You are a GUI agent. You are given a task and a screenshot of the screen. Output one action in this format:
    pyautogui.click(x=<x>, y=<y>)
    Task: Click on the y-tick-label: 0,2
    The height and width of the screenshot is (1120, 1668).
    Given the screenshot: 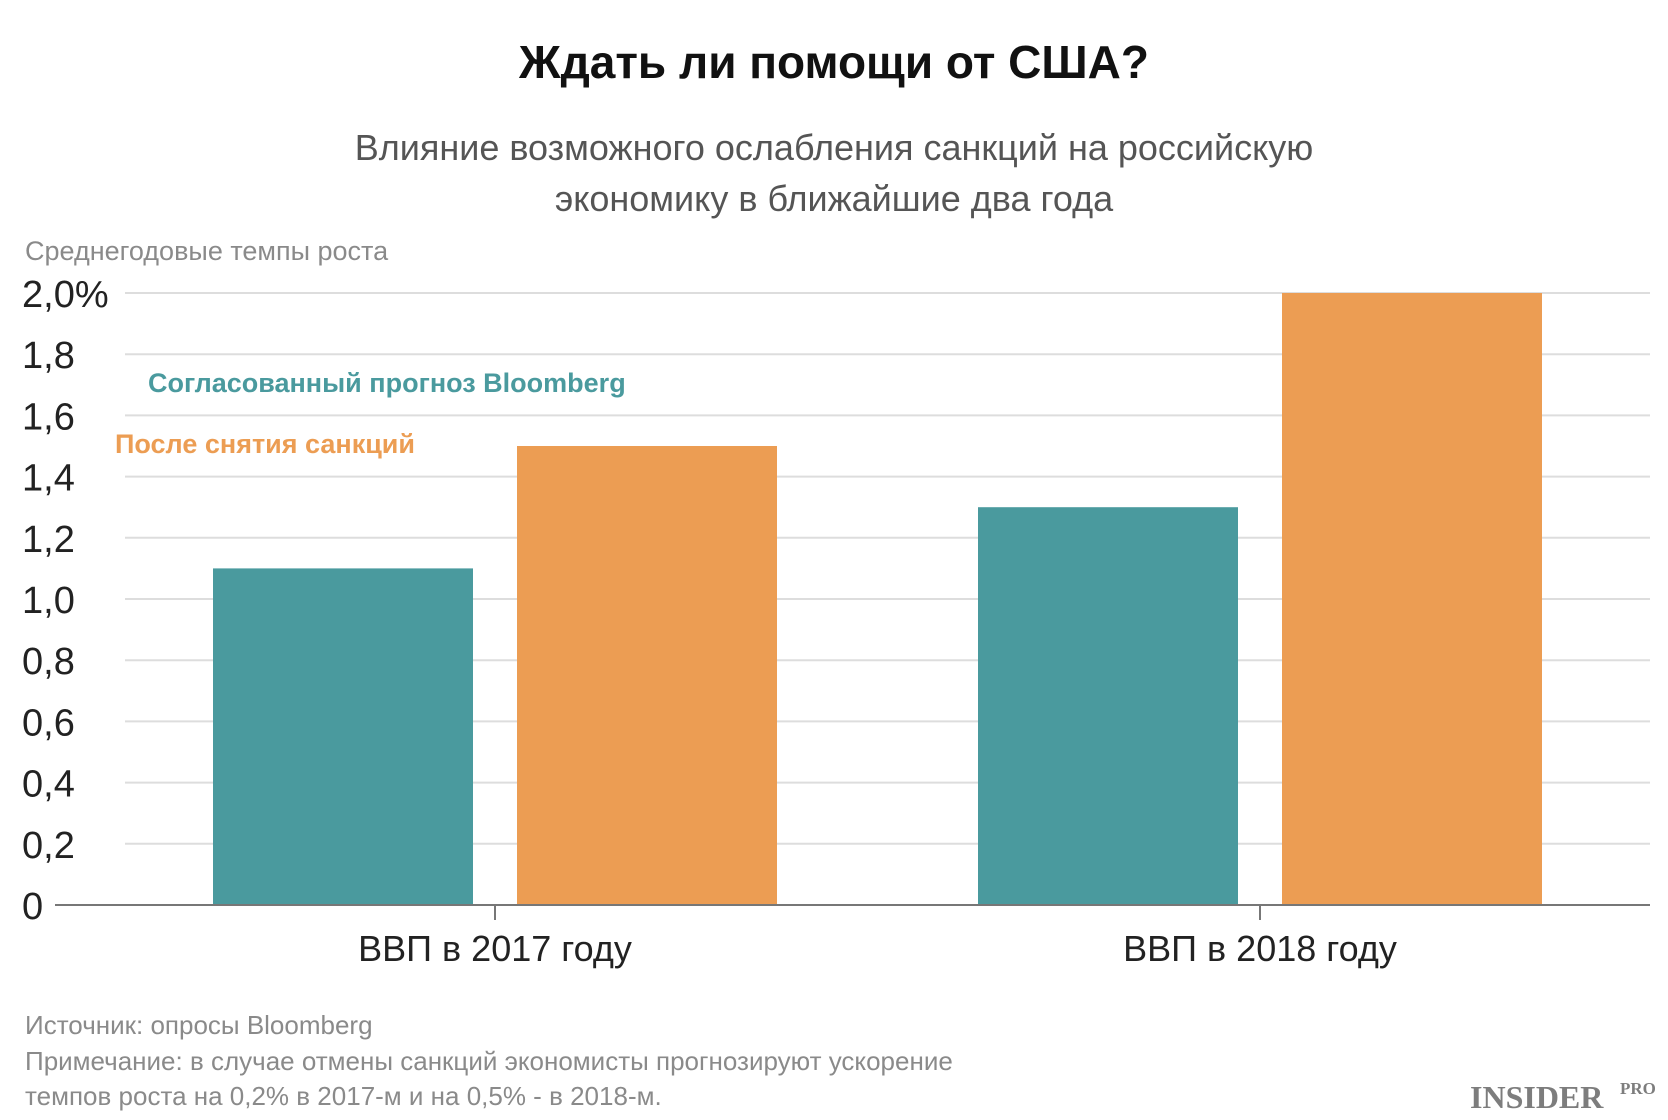 What is the action you would take?
    pyautogui.click(x=48, y=846)
    